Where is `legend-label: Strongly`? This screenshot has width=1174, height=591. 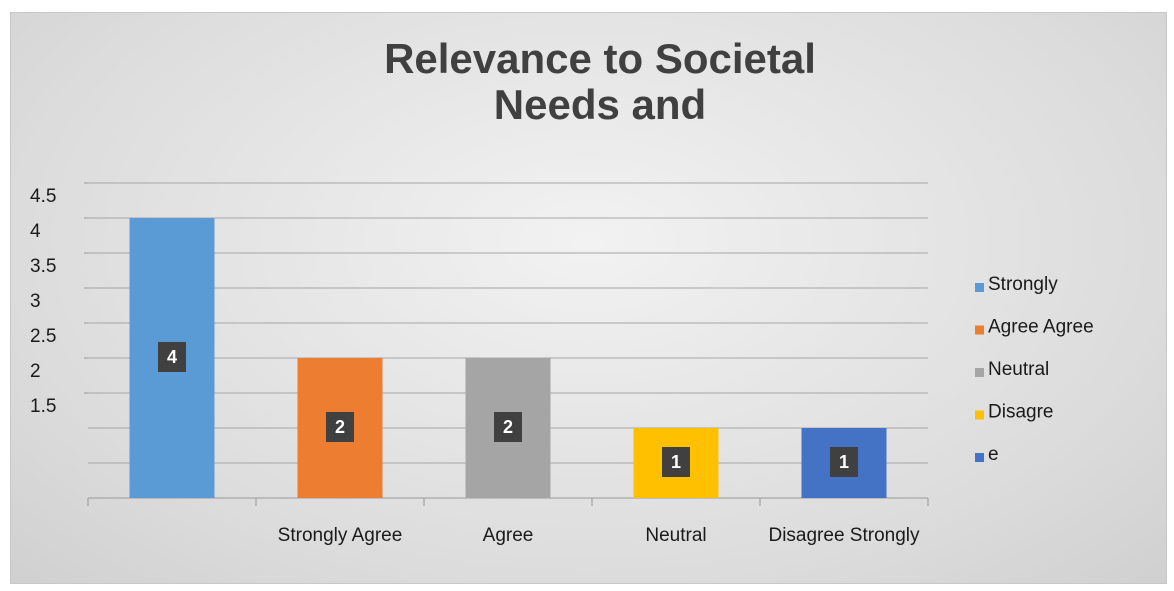 legend-label: Strongly is located at coordinates (1023, 284).